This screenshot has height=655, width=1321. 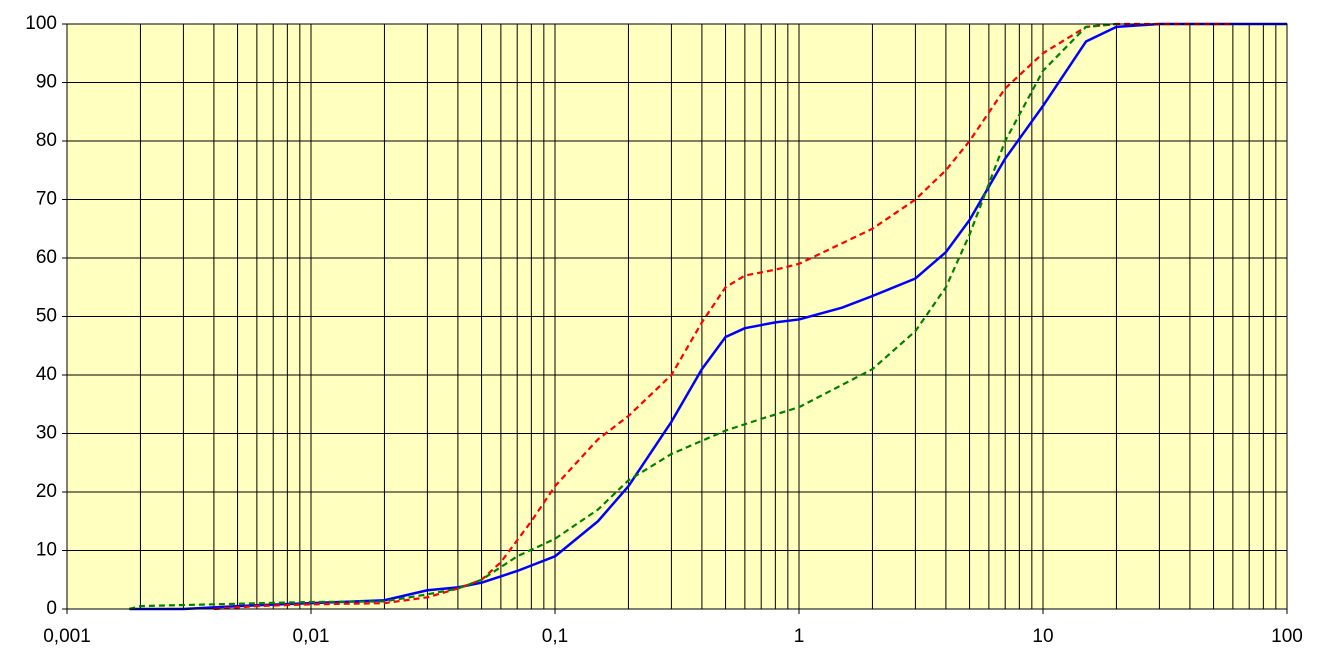 I want to click on x-tick-label: 1, so click(x=799, y=636).